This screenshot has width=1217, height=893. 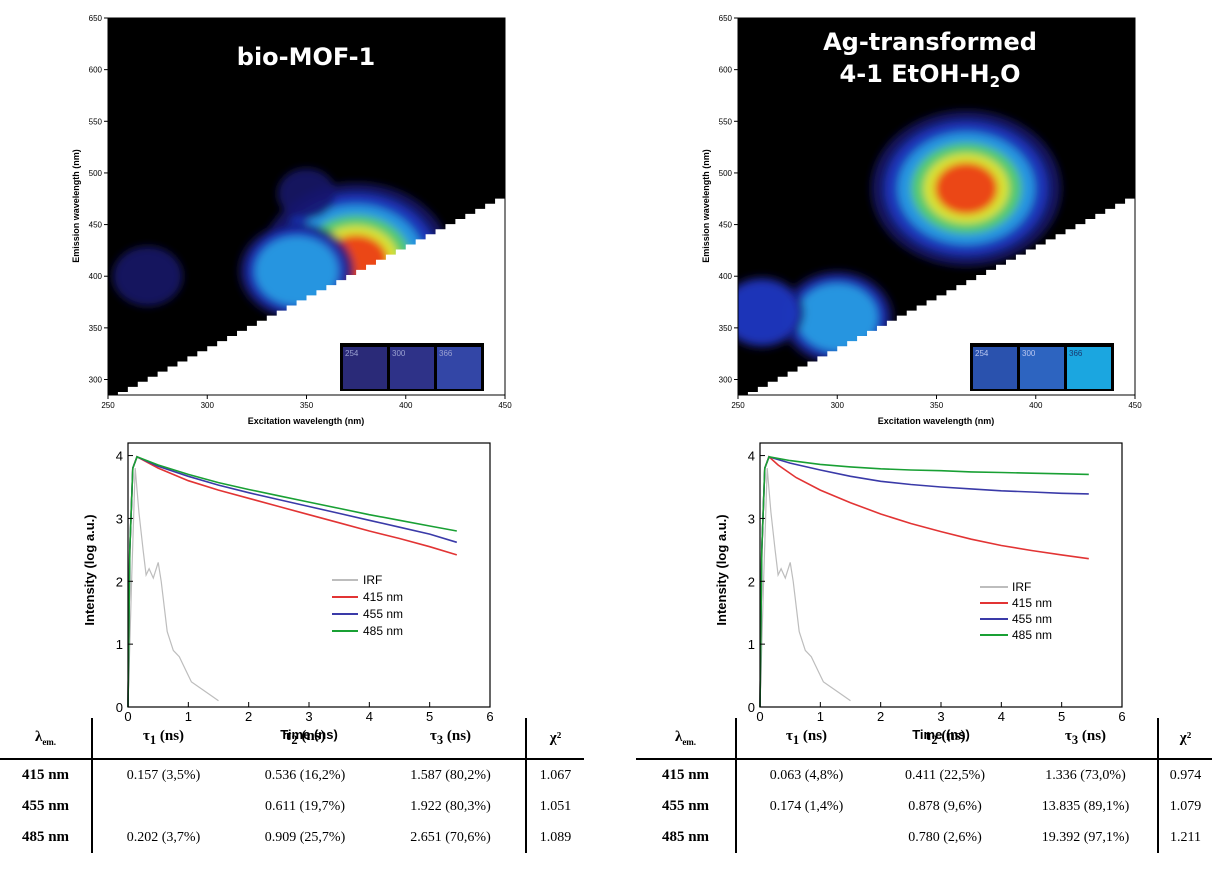 What do you see at coordinates (1086, 837) in the screenshot?
I see `table-cell: 19.392 (97,1%)` at bounding box center [1086, 837].